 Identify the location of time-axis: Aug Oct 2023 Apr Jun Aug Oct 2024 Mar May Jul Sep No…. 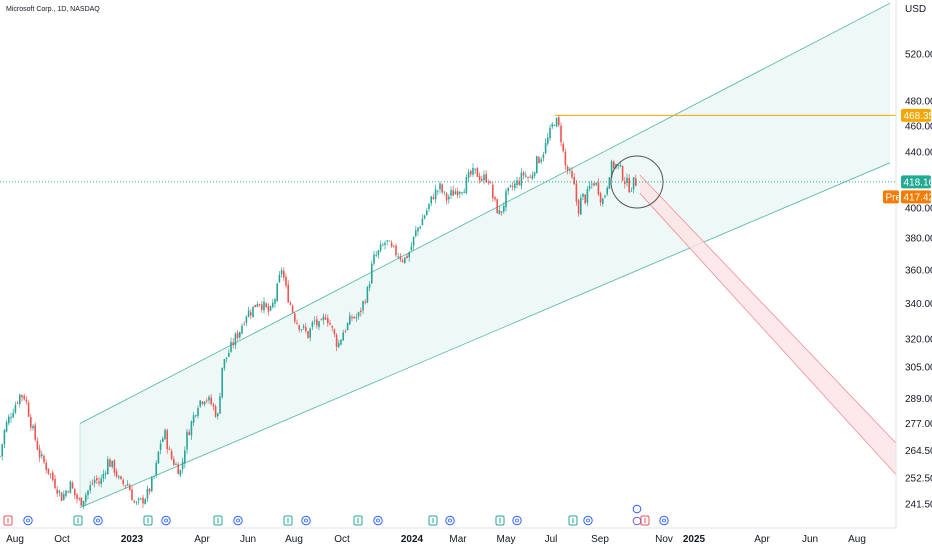
(436, 539).